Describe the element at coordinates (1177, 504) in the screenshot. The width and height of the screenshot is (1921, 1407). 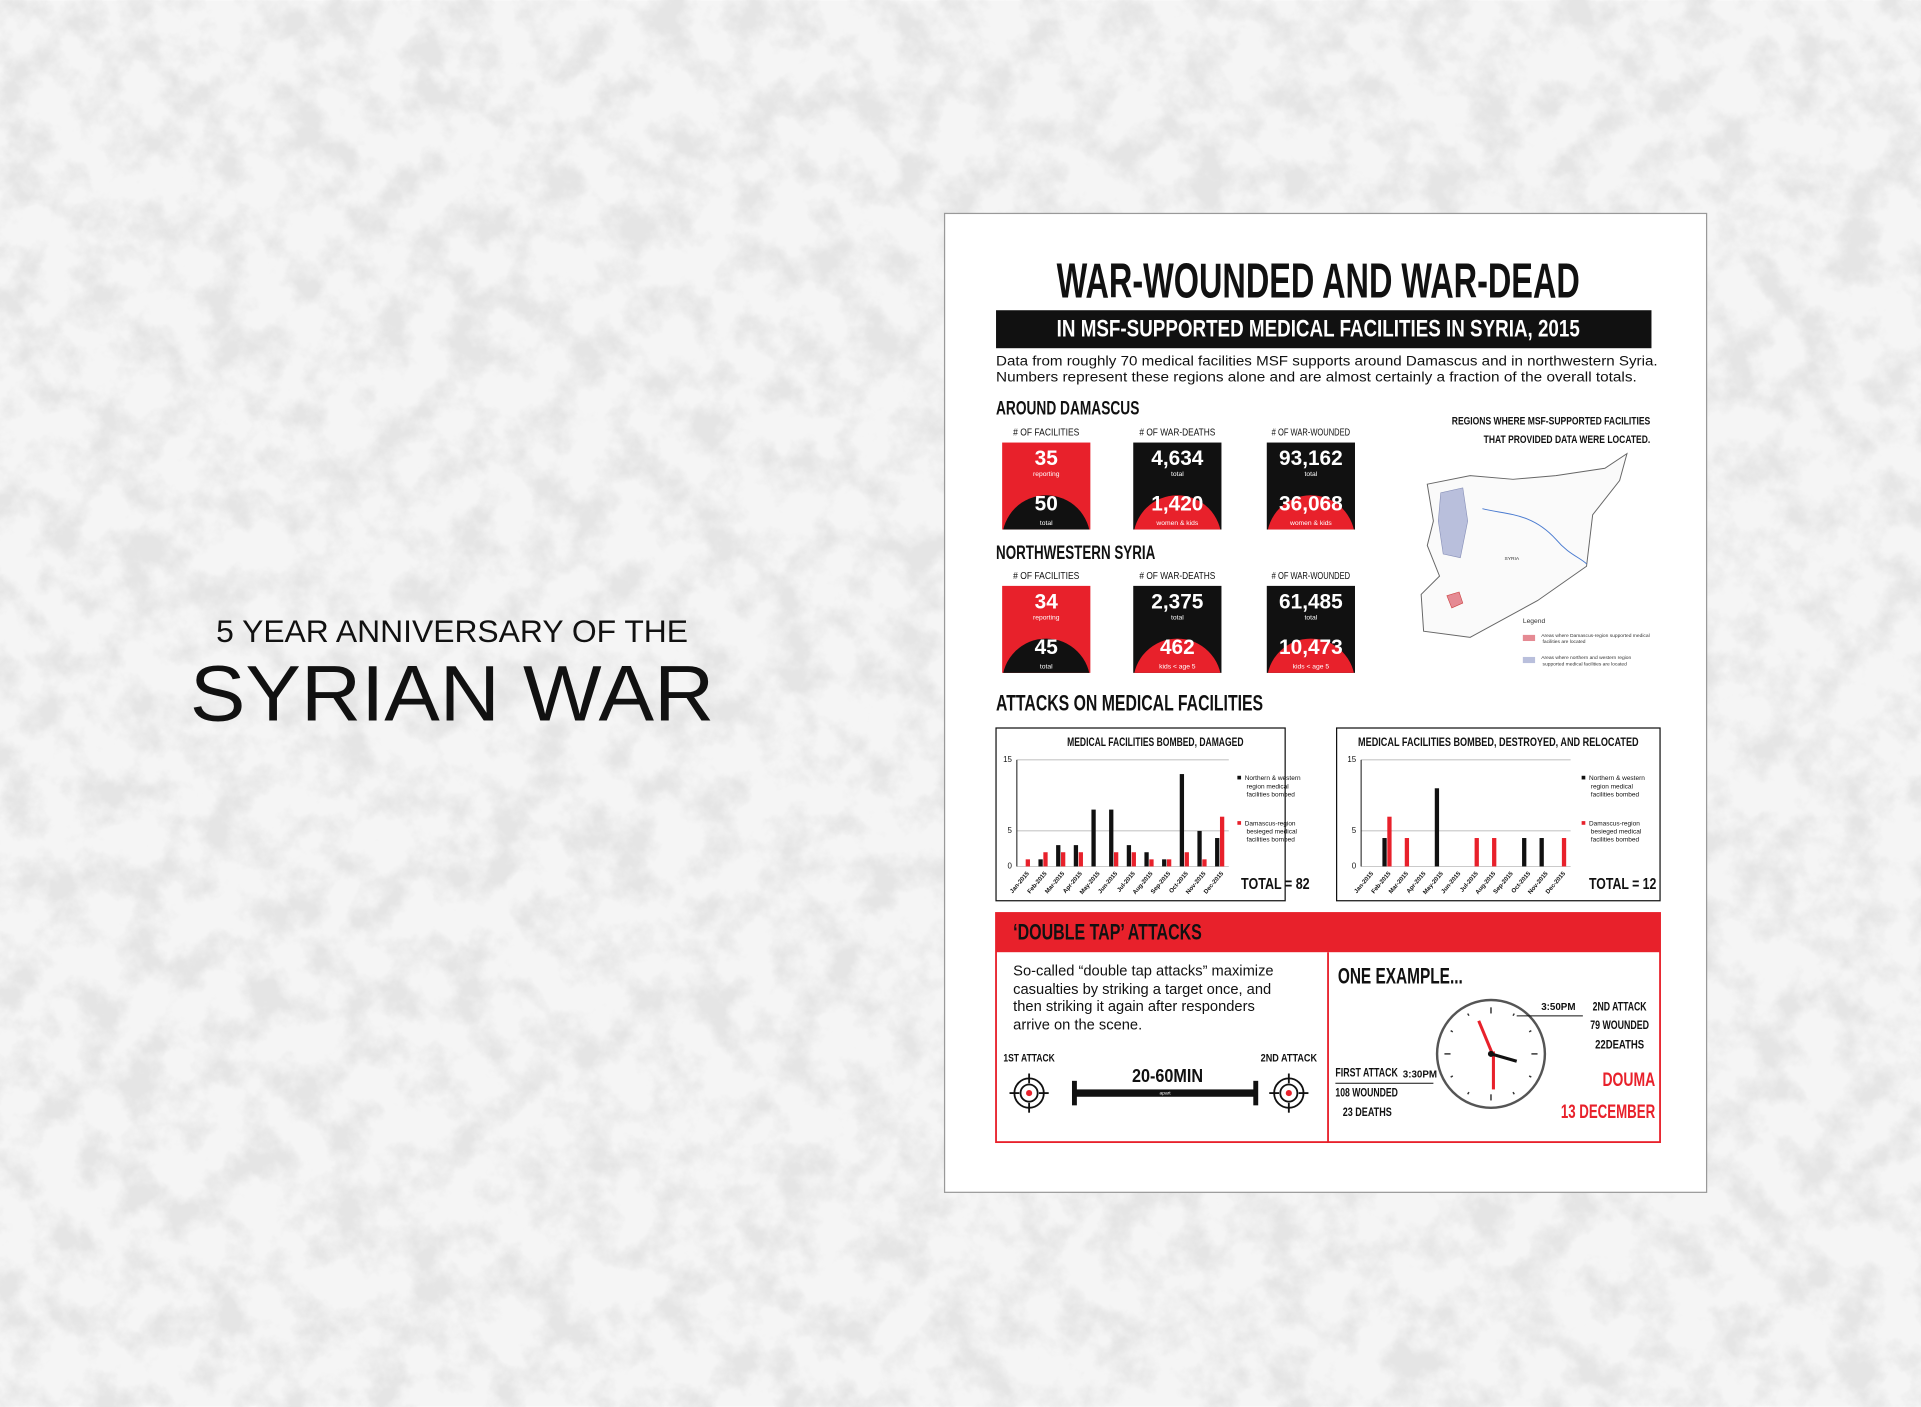
I see `stat-bottom: 1,420` at that location.